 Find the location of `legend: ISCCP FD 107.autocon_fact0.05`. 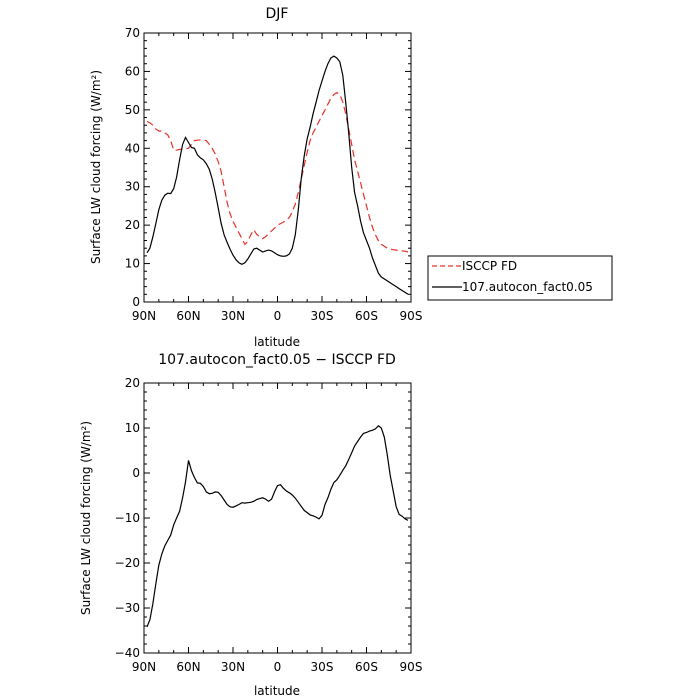

legend: ISCCP FD 107.autocon_fact0.05 is located at coordinates (520, 278).